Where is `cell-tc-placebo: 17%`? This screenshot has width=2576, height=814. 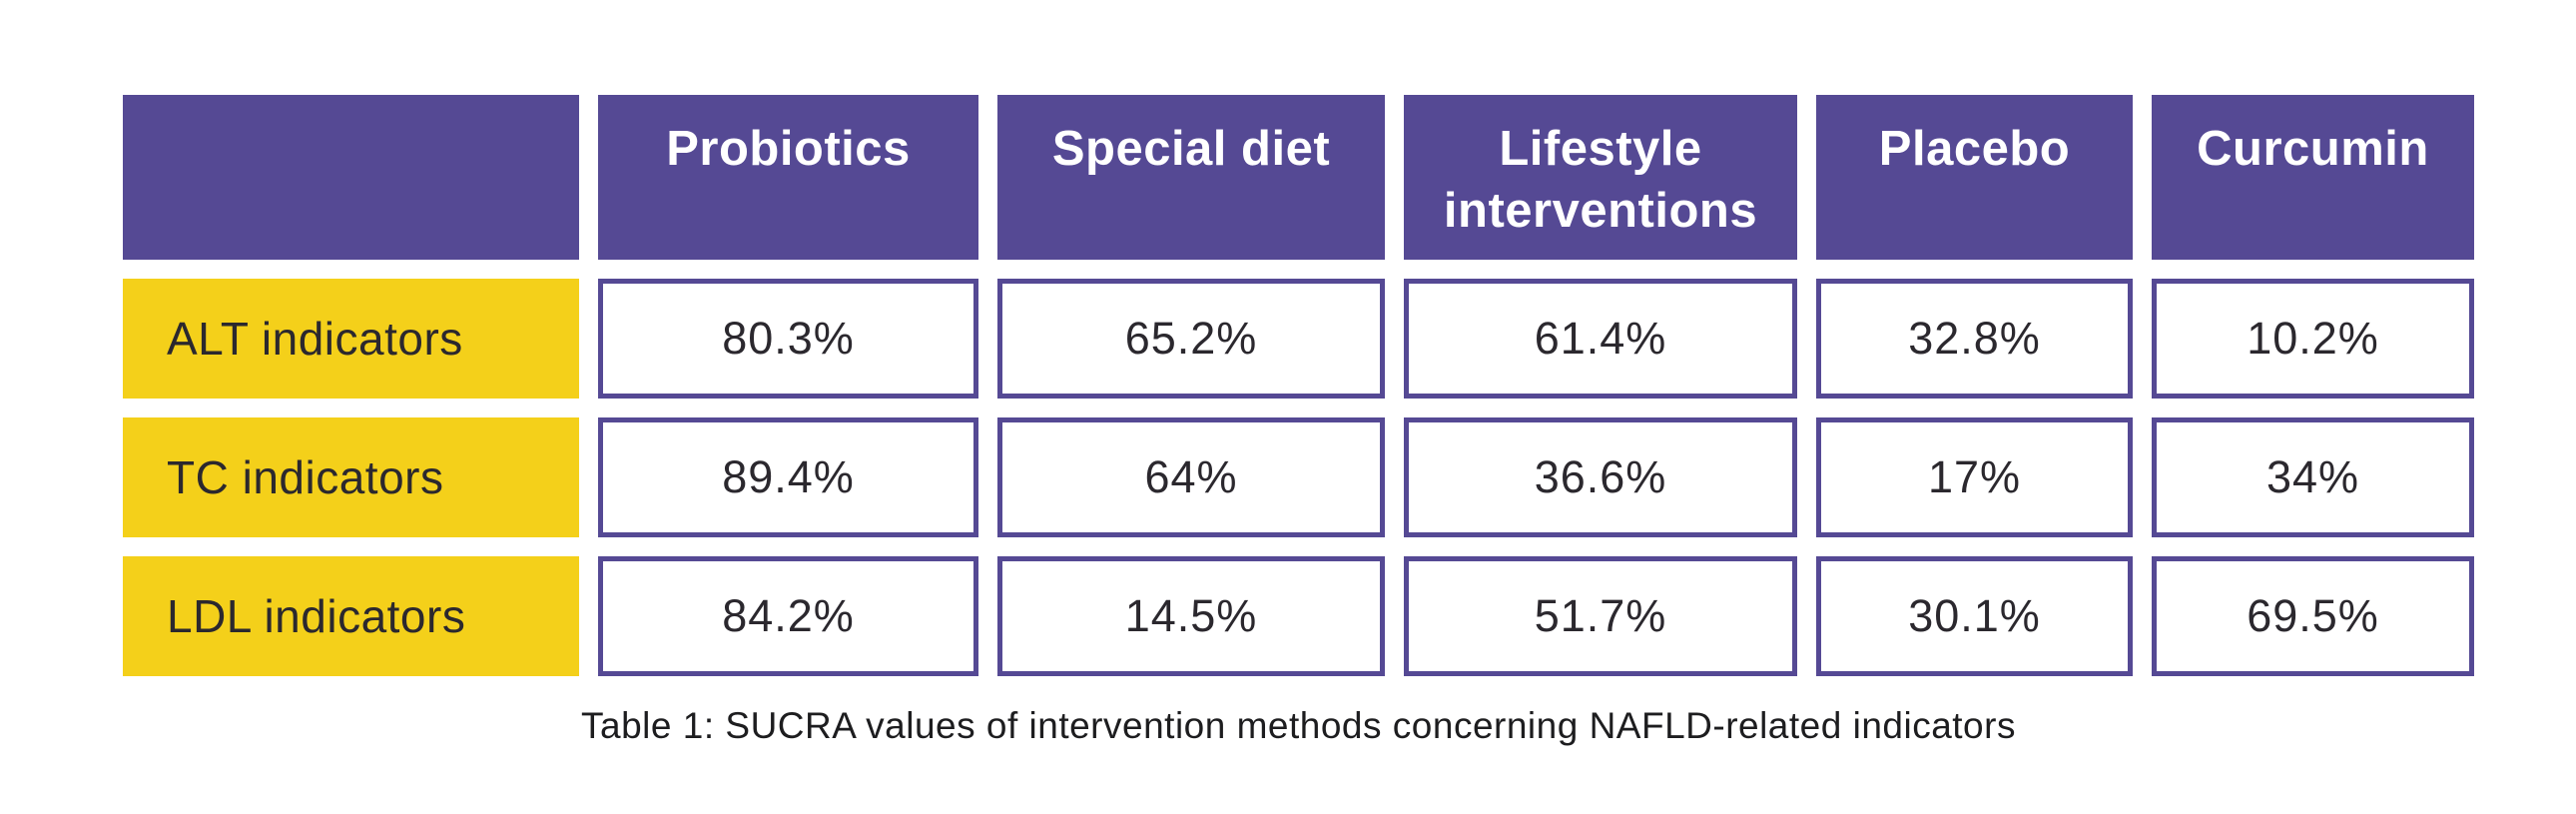
cell-tc-placebo: 17% is located at coordinates (1975, 477).